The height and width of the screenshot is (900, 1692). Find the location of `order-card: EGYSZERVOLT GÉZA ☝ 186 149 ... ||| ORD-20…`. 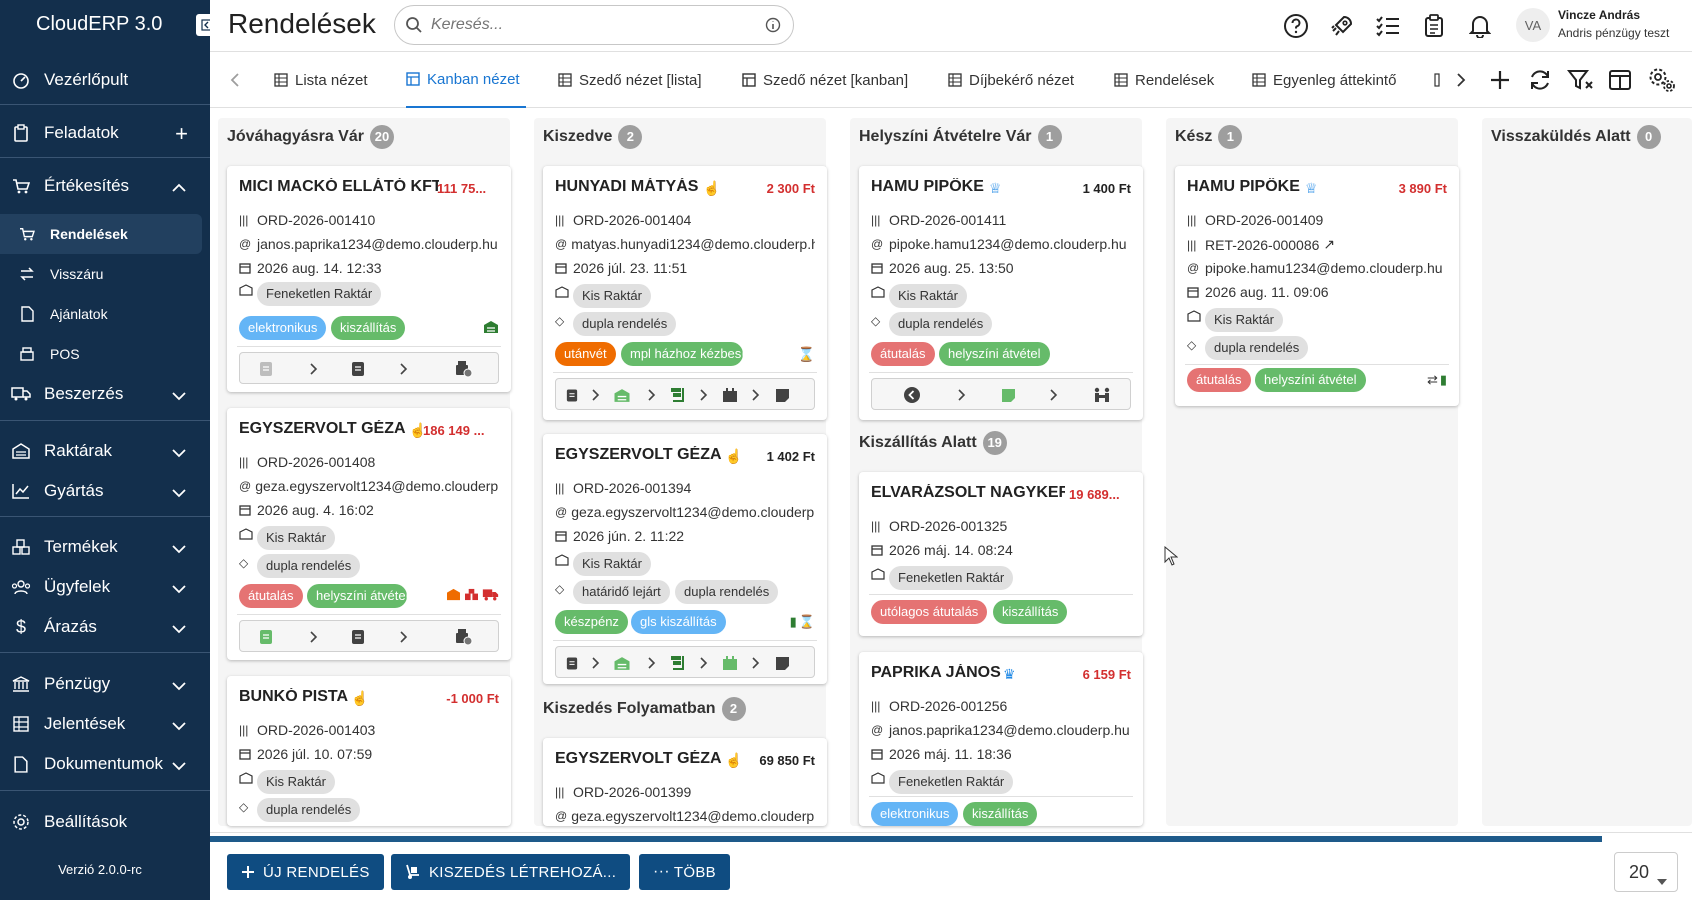

order-card: EGYSZERVOLT GÉZA ☝ 186 149 ... ||| ORD-20… is located at coordinates (369, 534).